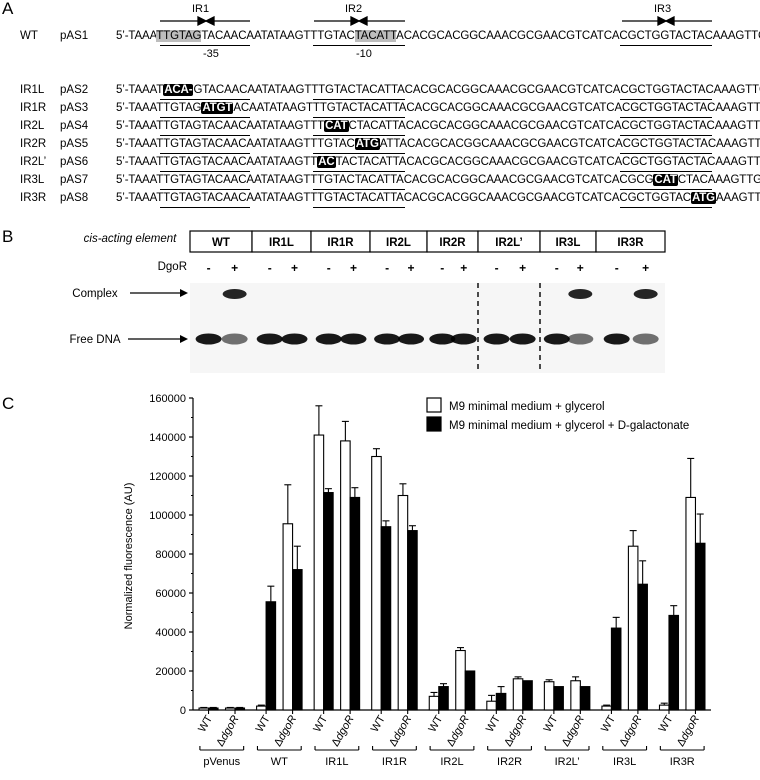 The image size is (760, 780). I want to click on group-label: IR3R, so click(682, 762).